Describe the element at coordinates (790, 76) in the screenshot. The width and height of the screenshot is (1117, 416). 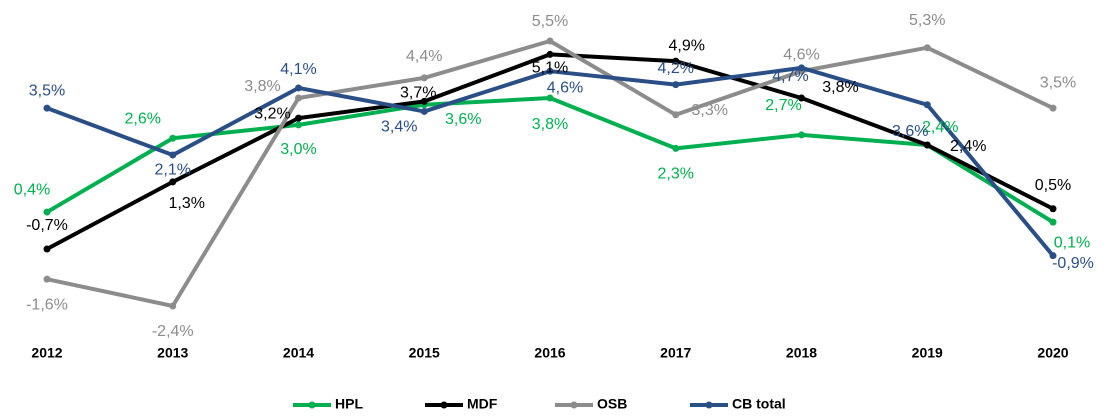
I see `data-label: 4,7%` at that location.